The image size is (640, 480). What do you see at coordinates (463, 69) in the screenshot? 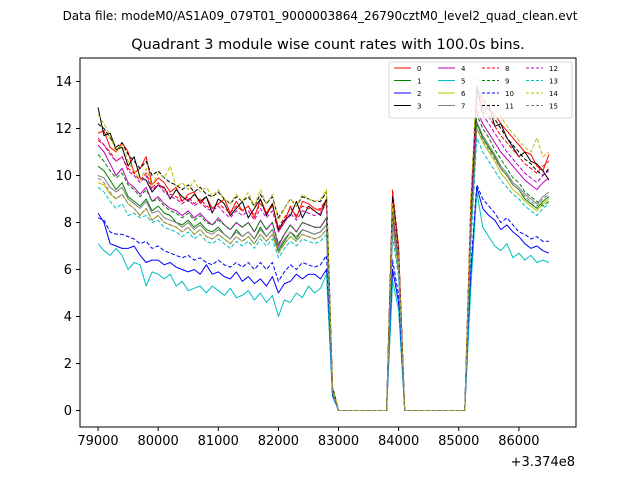
I see `legend-label-4: 4` at bounding box center [463, 69].